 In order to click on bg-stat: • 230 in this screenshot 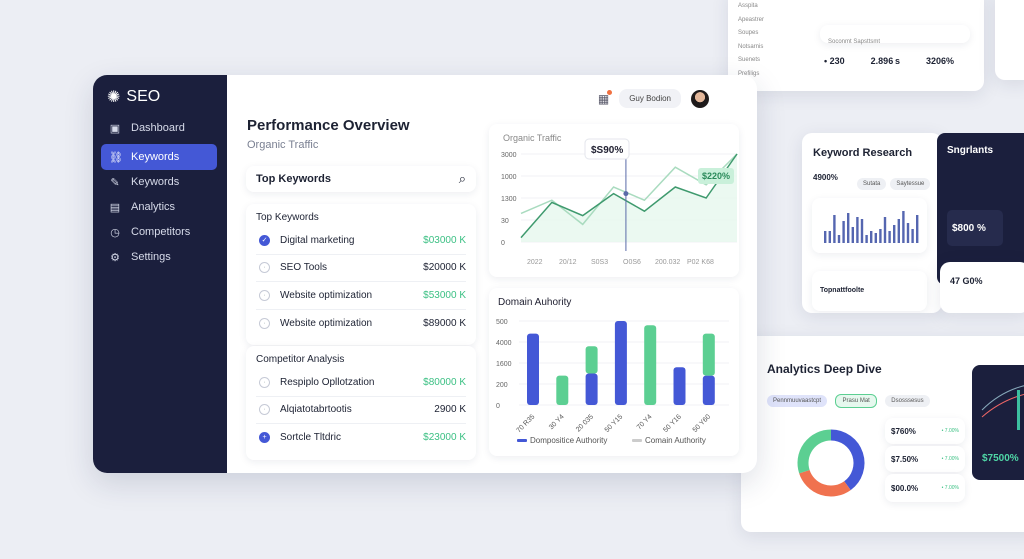, I will do `click(834, 61)`.